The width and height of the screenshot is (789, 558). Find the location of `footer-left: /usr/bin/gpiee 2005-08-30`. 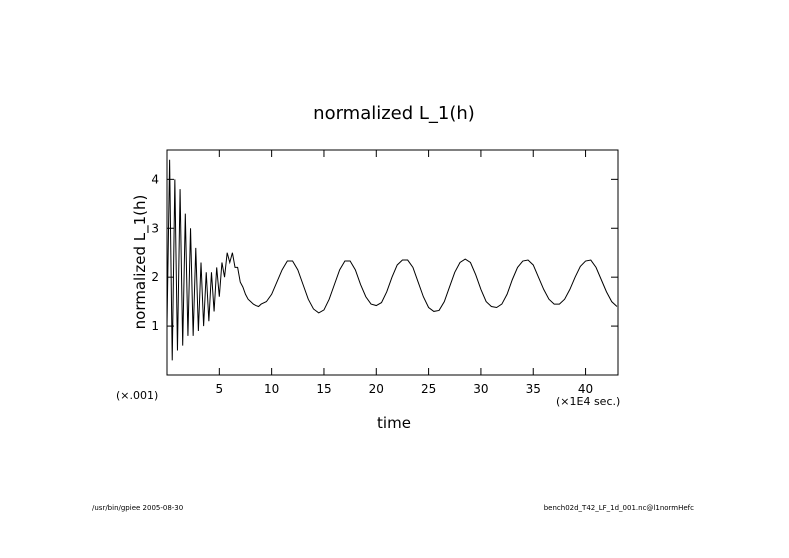

footer-left: /usr/bin/gpiee 2005-08-30 is located at coordinates (137, 508).